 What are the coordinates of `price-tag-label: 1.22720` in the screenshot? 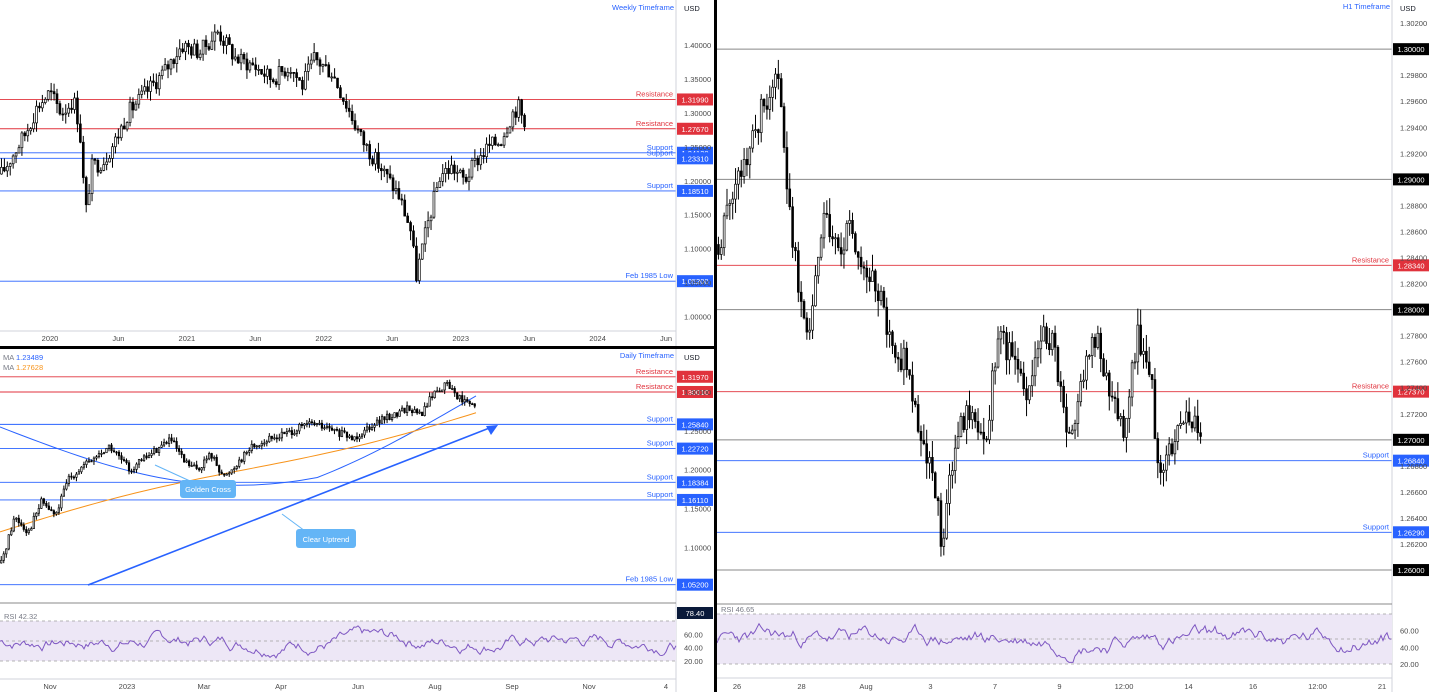 It's located at (694, 449).